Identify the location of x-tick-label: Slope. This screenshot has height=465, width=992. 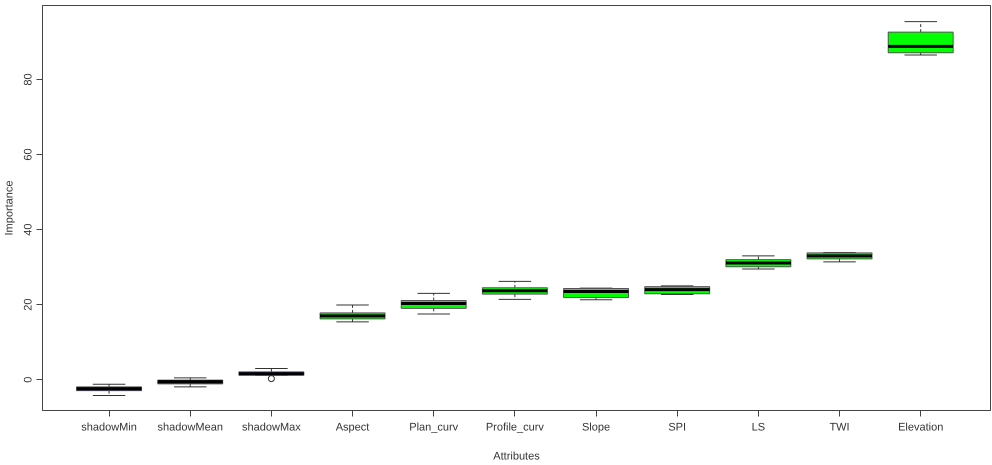
(596, 428).